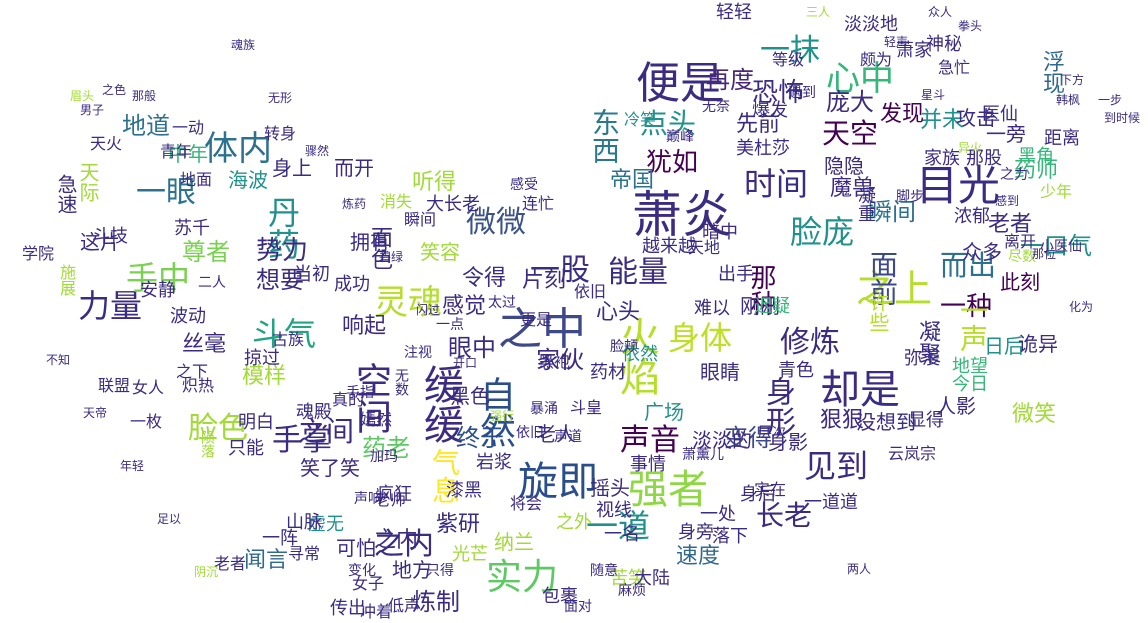  I want to click on cloud-word: 心中, so click(860, 79).